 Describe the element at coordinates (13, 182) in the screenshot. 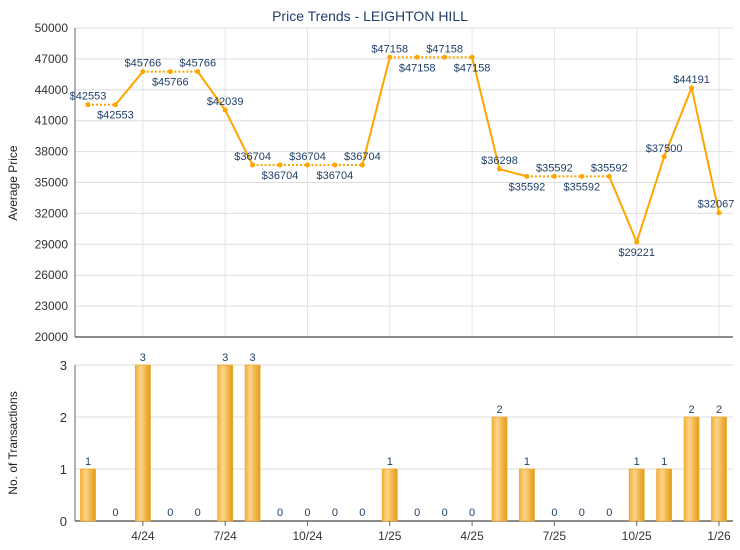

I see `price-y-axis-label: Average Price` at that location.